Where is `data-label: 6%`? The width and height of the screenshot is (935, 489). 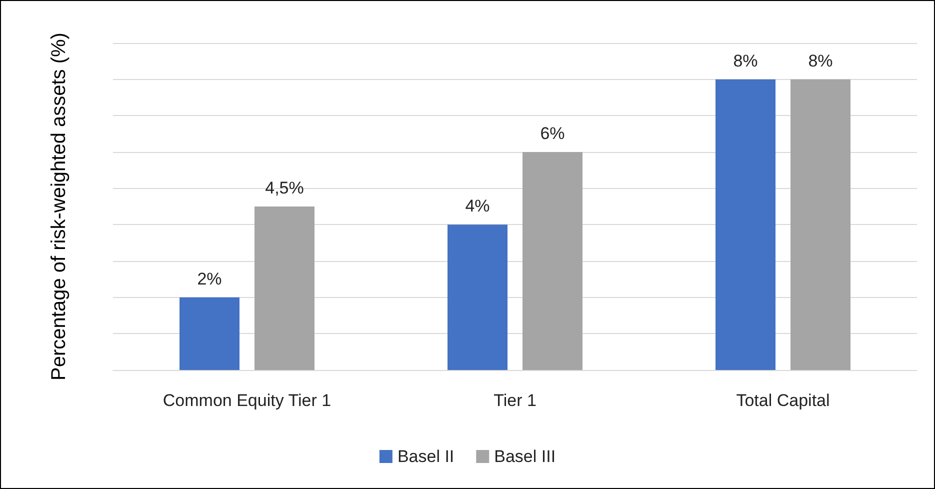
data-label: 6% is located at coordinates (552, 133).